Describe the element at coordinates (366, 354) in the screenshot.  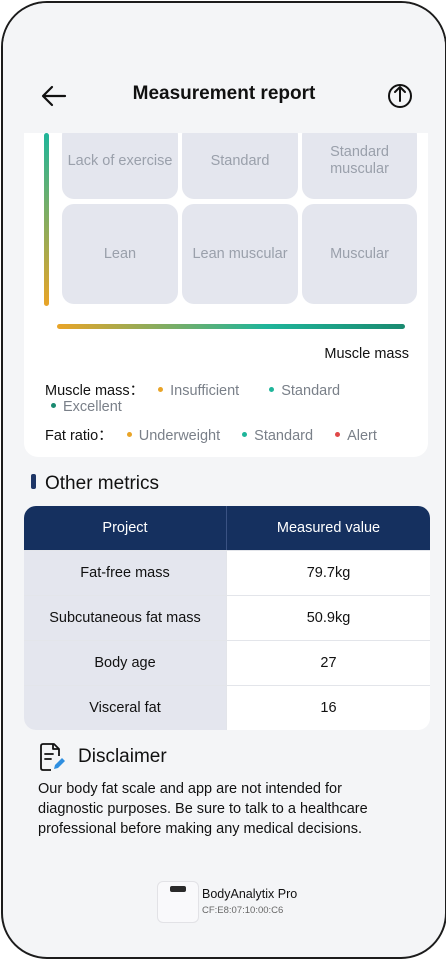
I see `x-axis-label: Muscle mass` at that location.